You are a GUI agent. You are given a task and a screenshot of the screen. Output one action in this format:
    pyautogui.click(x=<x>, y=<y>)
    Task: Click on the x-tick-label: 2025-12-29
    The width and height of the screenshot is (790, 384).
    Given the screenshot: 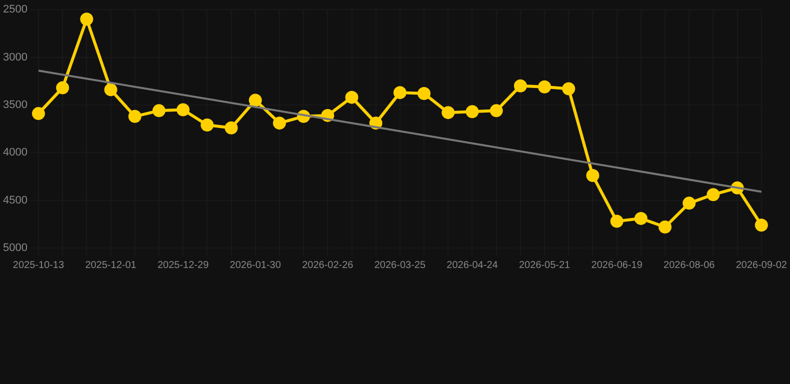 What is the action you would take?
    pyautogui.click(x=183, y=265)
    